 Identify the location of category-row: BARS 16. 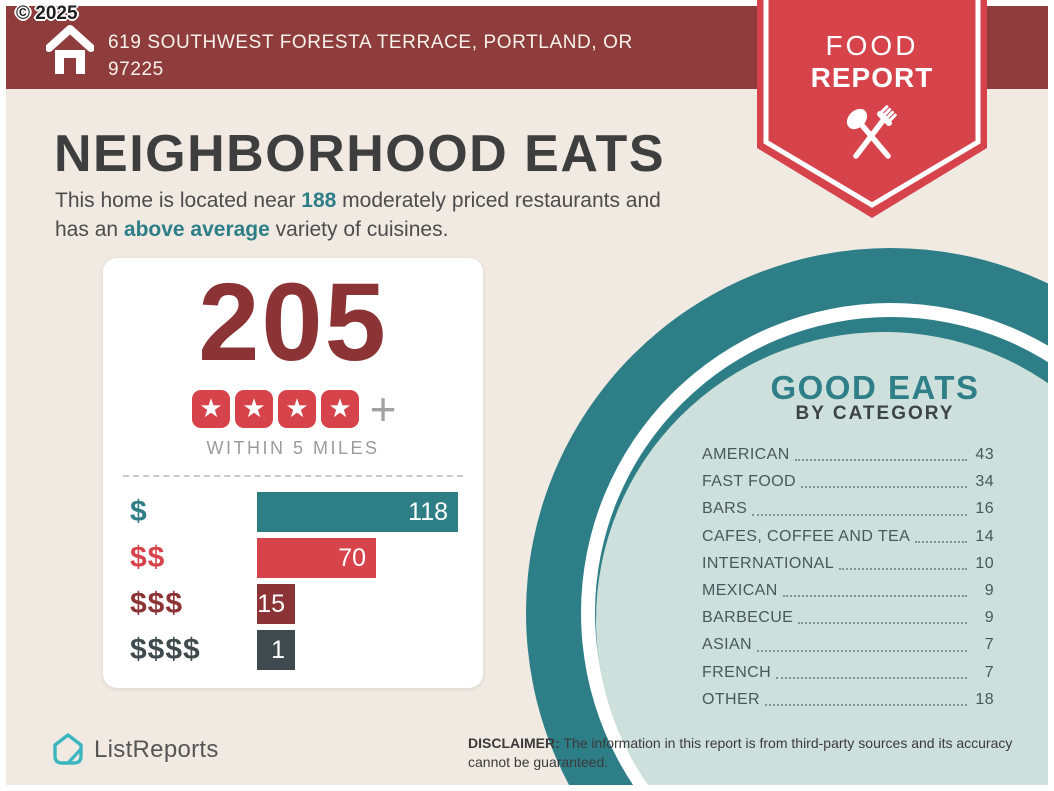
(848, 509).